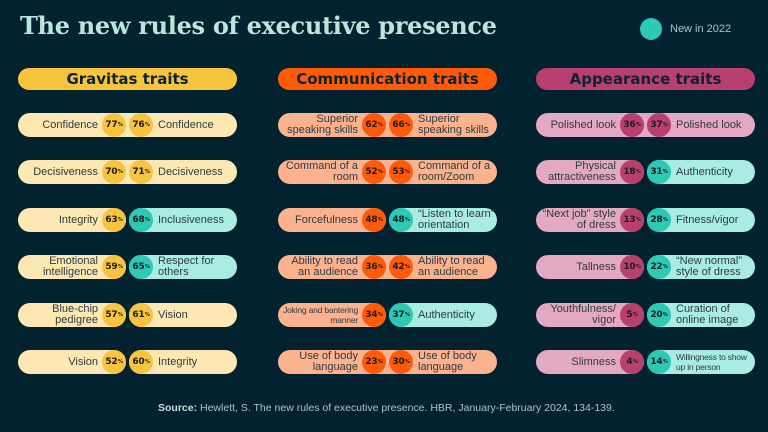 This screenshot has width=768, height=432. What do you see at coordinates (632, 172) in the screenshot?
I see `percent-badge: 18%` at bounding box center [632, 172].